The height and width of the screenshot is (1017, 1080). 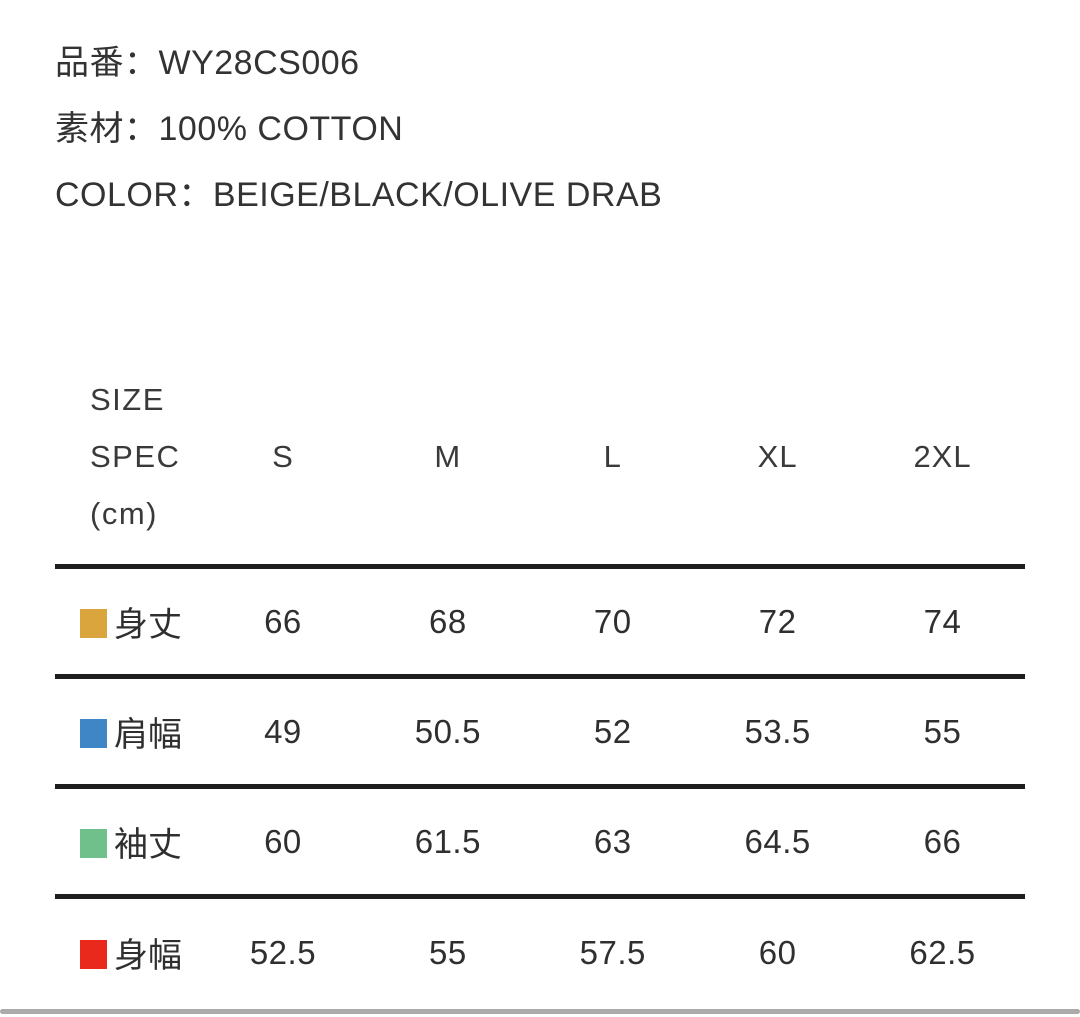 What do you see at coordinates (127, 399) in the screenshot?
I see `header-line-size: SIZE` at bounding box center [127, 399].